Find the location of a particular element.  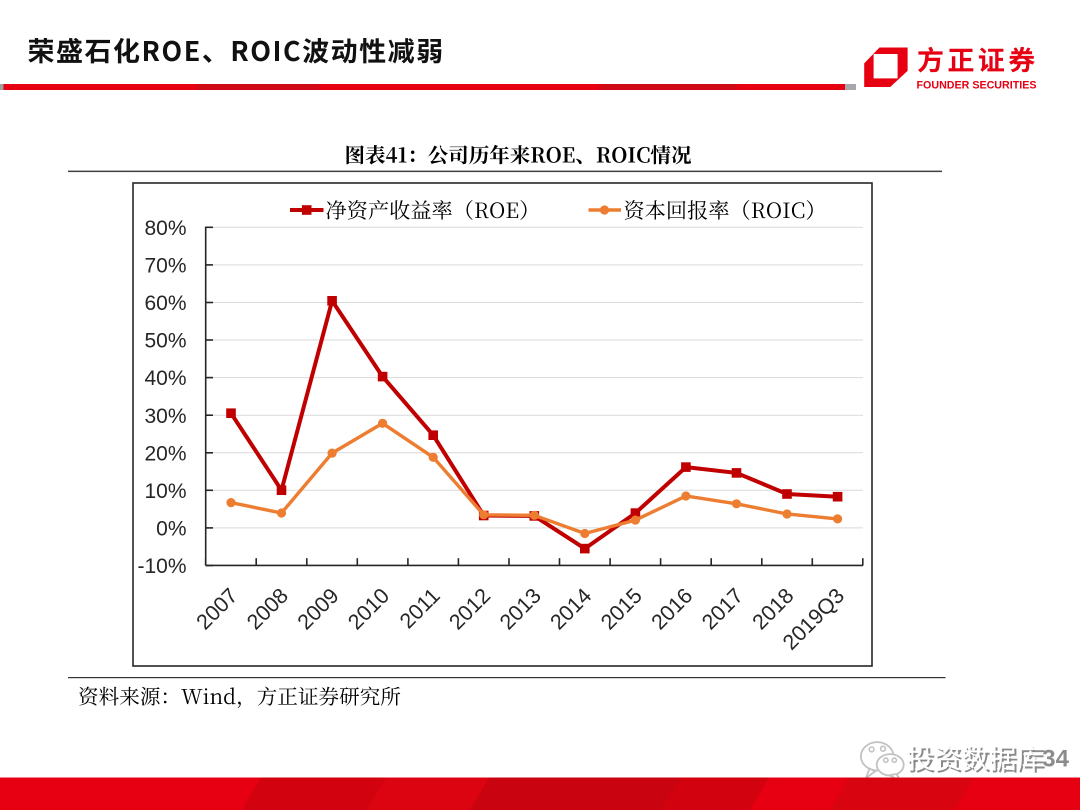

svg-text: -10% is located at coordinates (161, 566).